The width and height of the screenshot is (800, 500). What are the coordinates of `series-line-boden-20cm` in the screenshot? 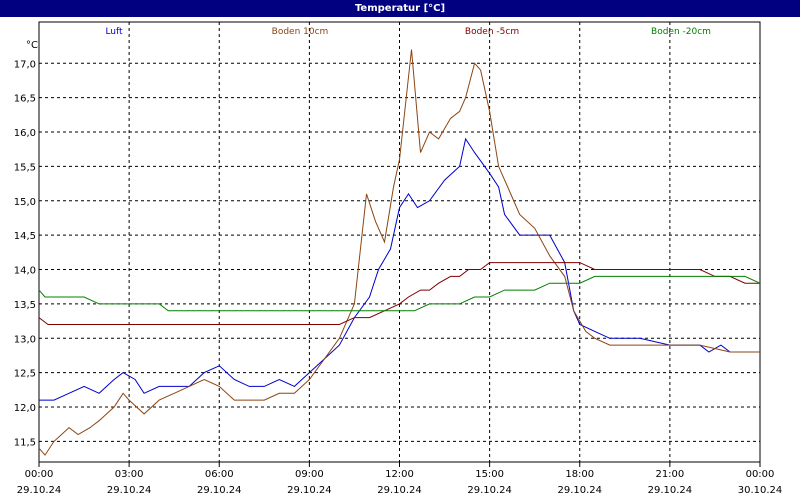 It's located at (399, 293).